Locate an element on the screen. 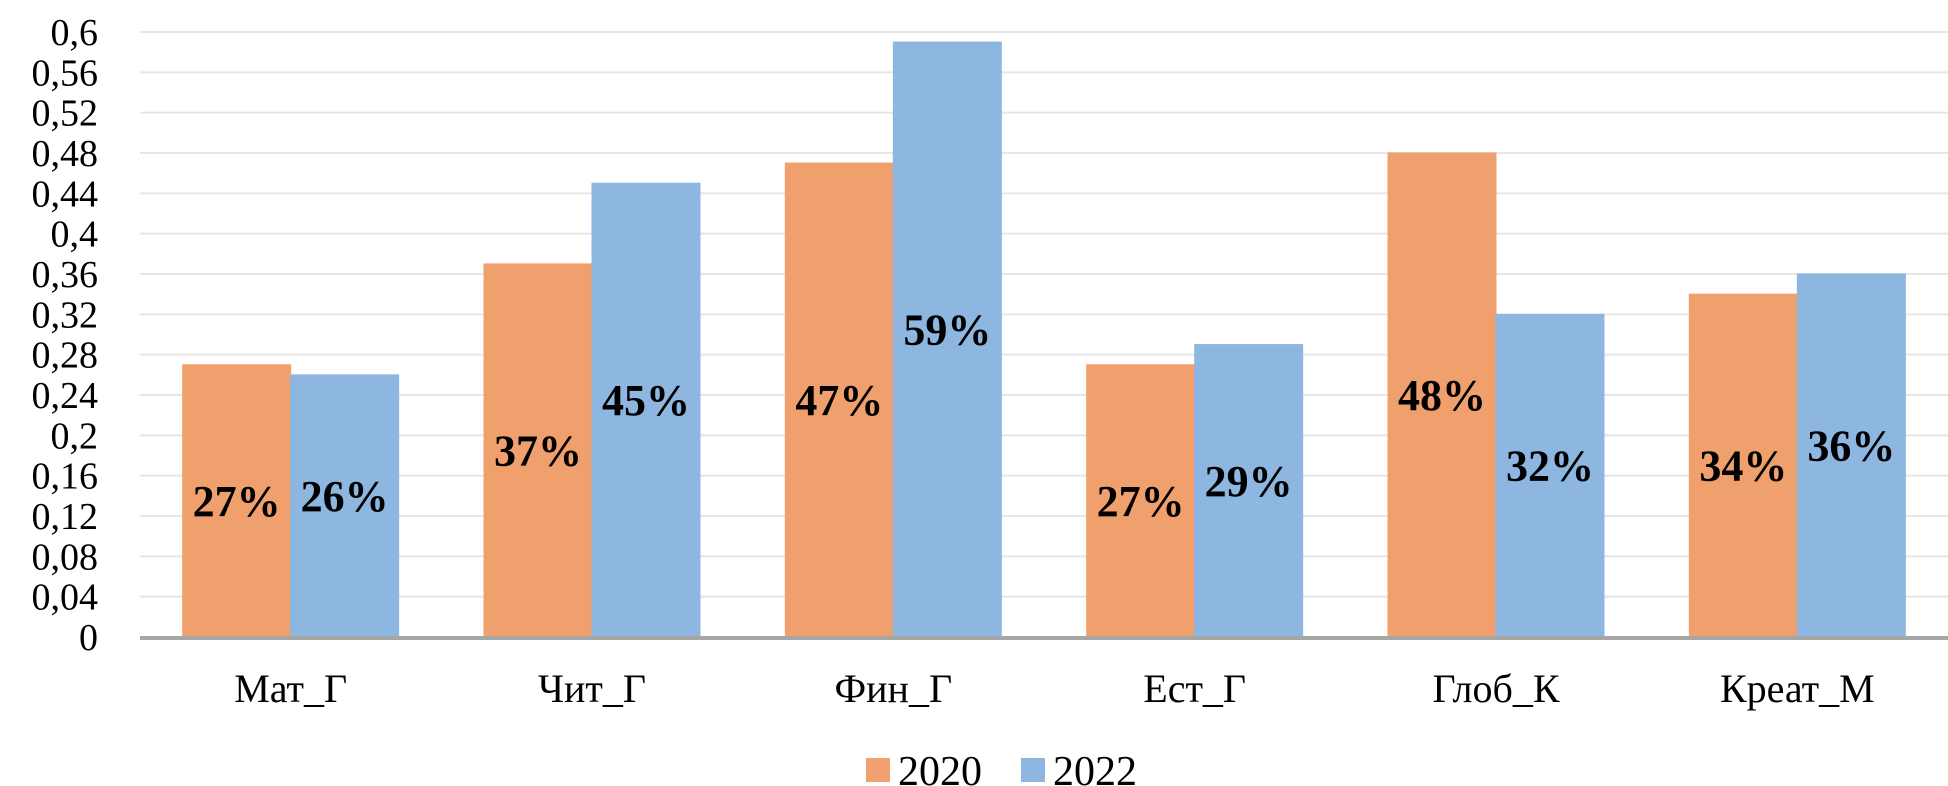 The height and width of the screenshot is (786, 1948). data-label: 29% is located at coordinates (1249, 481).